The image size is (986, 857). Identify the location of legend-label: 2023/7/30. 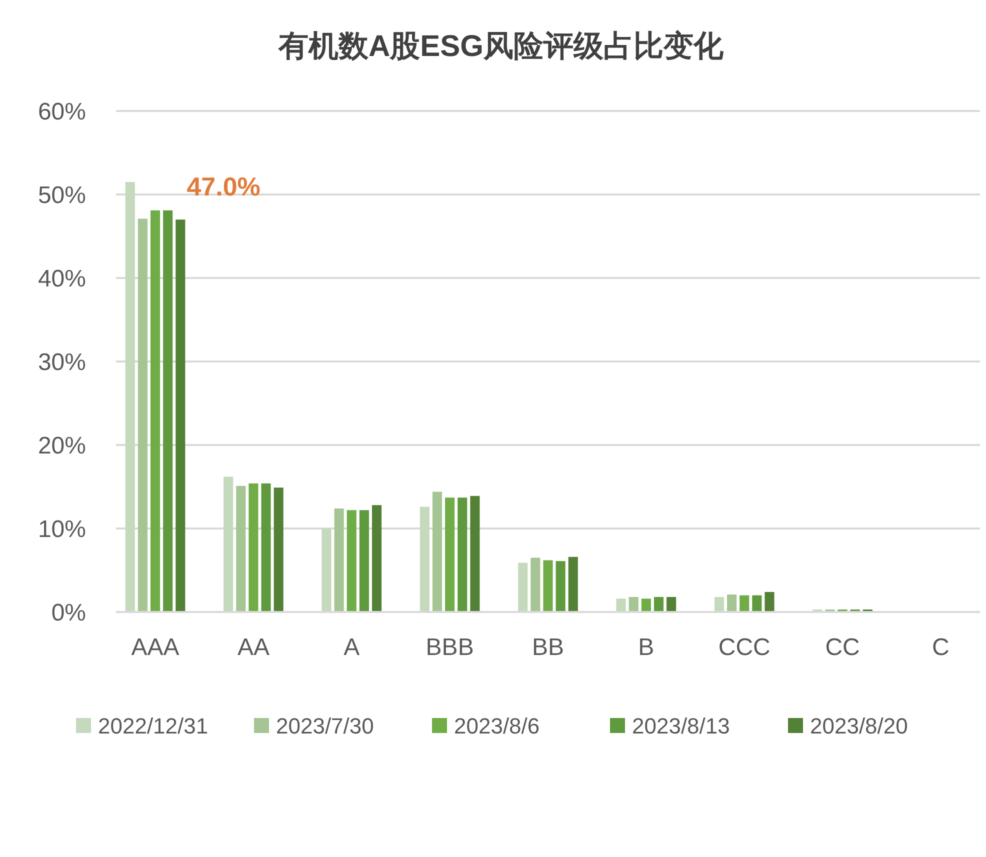
(325, 726).